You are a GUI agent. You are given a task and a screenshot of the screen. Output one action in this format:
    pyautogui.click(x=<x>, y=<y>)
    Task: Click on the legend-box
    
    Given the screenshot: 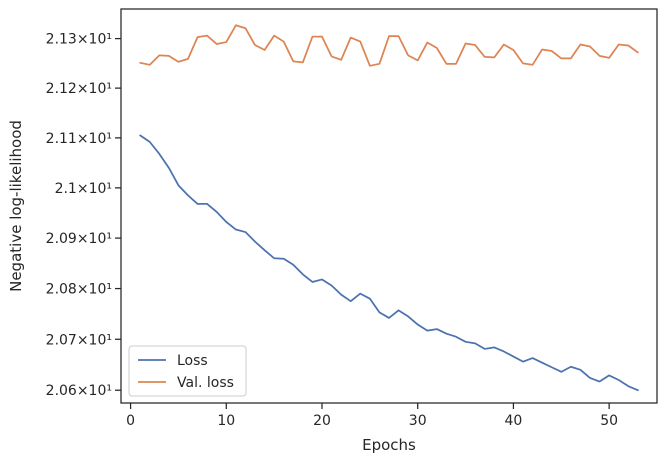 What is the action you would take?
    pyautogui.click(x=187, y=371)
    